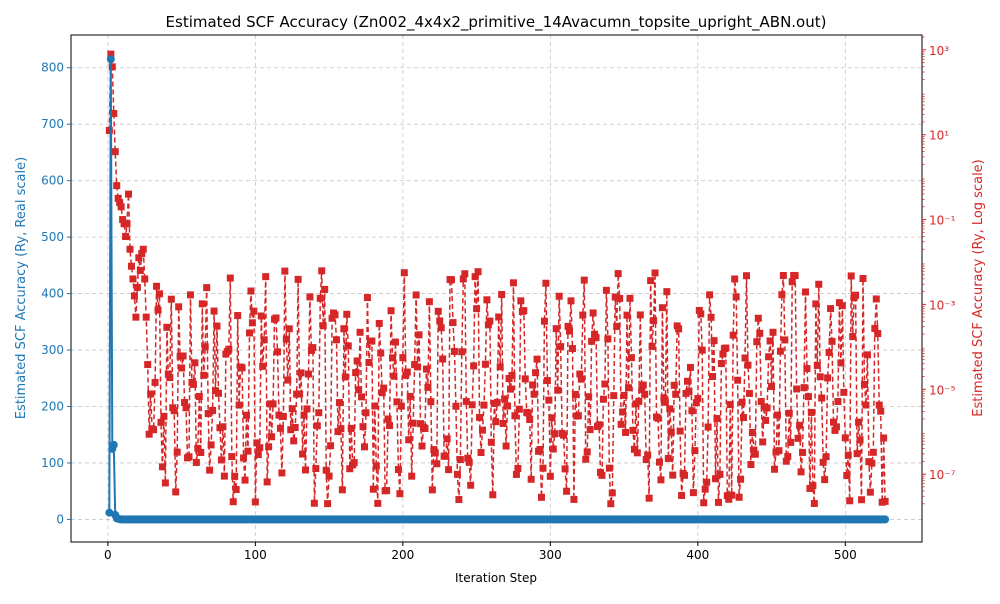 This screenshot has height=604, width=1000. What do you see at coordinates (52, 463) in the screenshot?
I see `y-left-tick-label: 100` at bounding box center [52, 463].